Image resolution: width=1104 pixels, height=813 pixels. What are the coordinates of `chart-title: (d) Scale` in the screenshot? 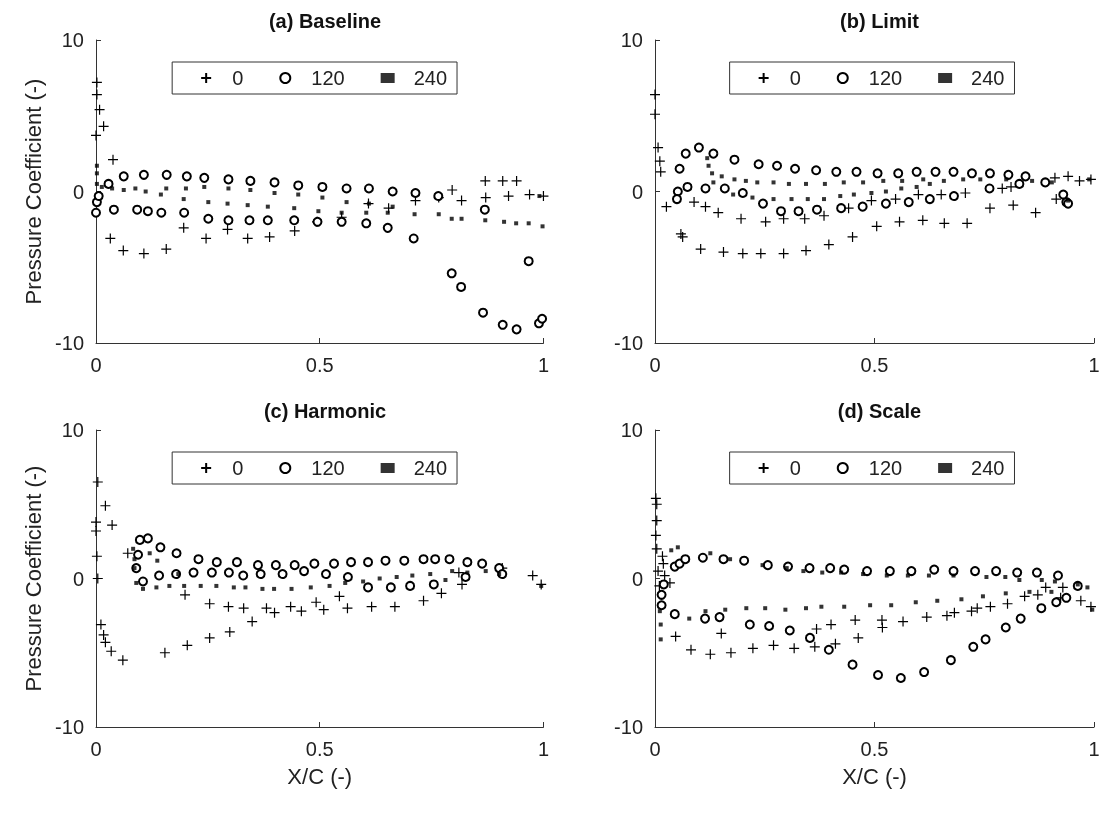 It's located at (879, 411).